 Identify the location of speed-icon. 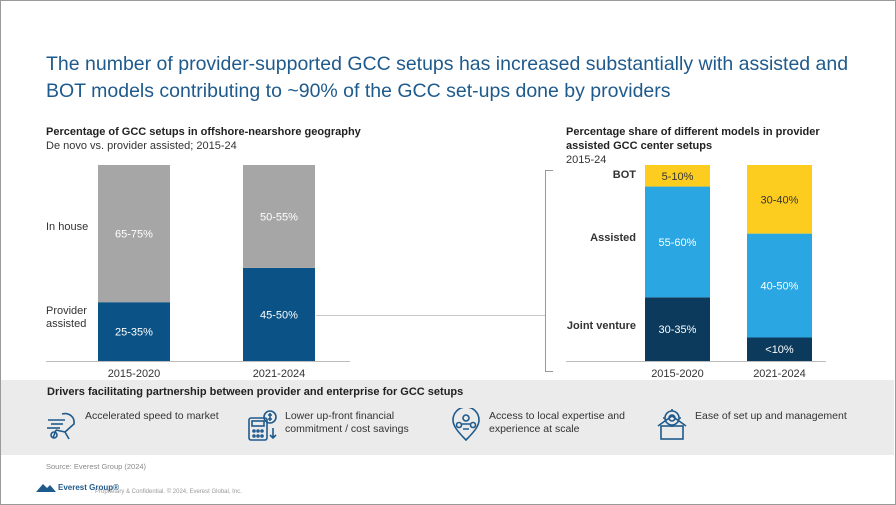
(61, 426).